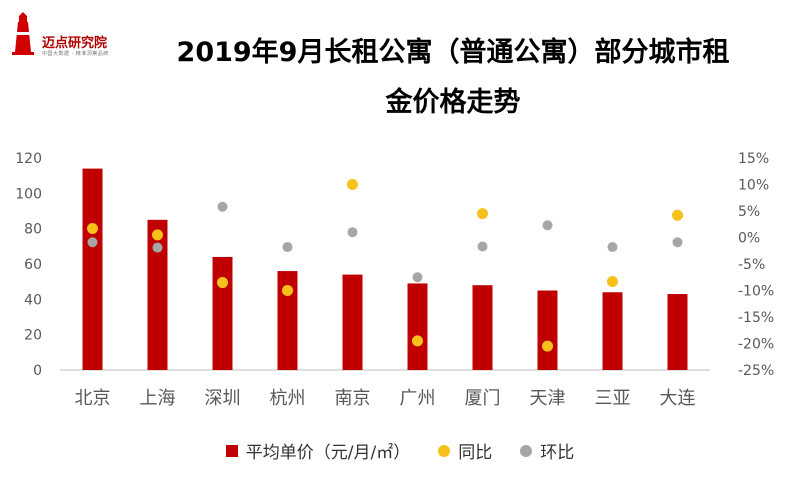 The image size is (800, 478). I want to click on y-right-tick-label: 5%, so click(749, 212).